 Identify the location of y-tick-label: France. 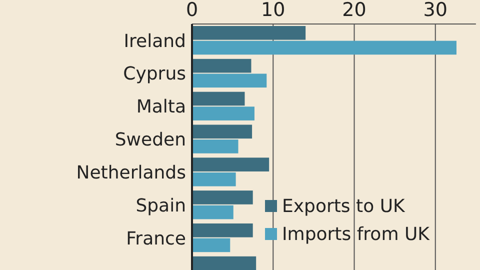
(156, 239).